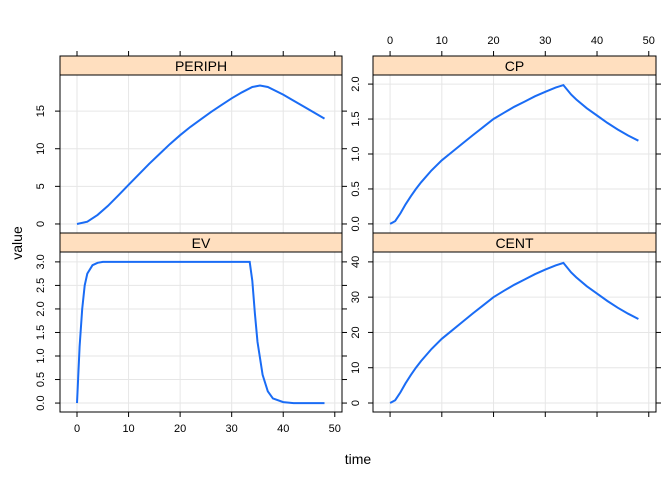  What do you see at coordinates (17, 243) in the screenshot?
I see `y-axis-label: value` at bounding box center [17, 243].